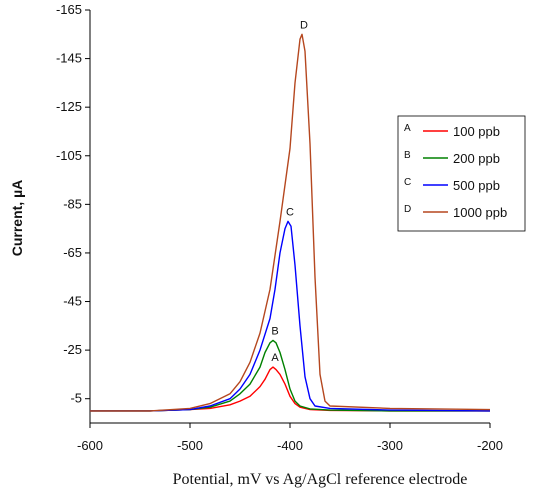  Describe the element at coordinates (407, 128) in the screenshot. I see `legend-letter-A: A` at that location.